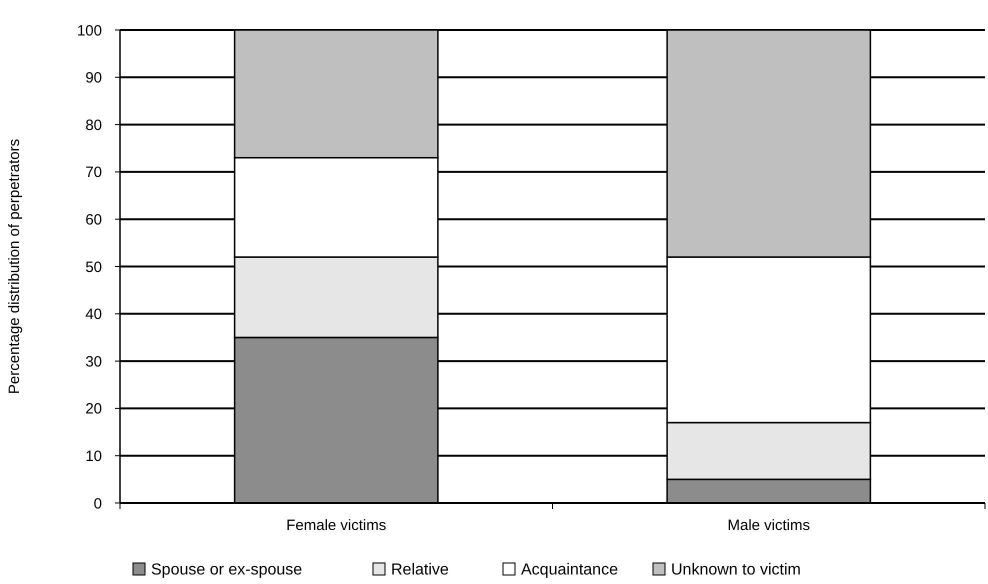  I want to click on y-tick-label: 70, so click(93, 173).